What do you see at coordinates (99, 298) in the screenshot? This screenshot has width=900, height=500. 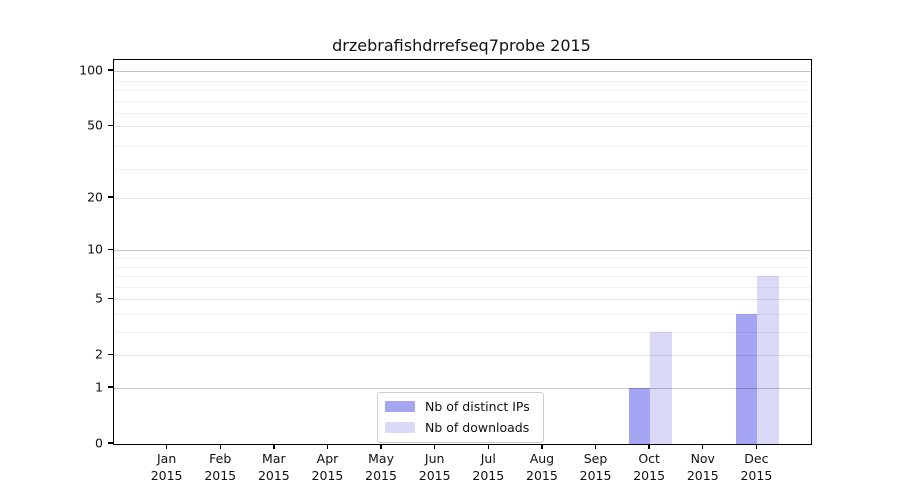 I see `y-tick-label: 5` at bounding box center [99, 298].